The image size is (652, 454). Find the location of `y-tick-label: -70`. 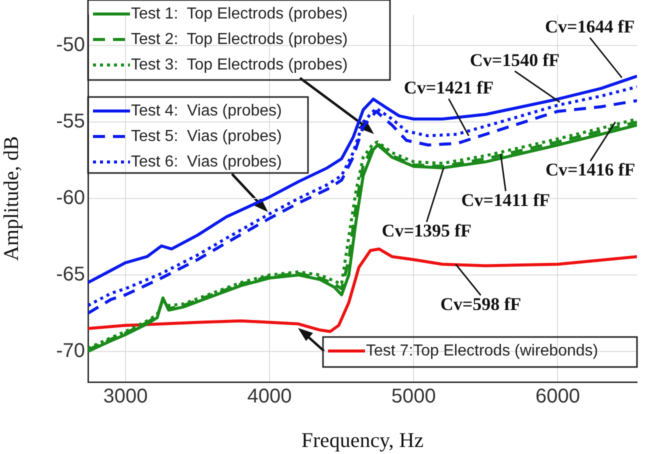

y-tick-label: -70 is located at coordinates (70, 351).